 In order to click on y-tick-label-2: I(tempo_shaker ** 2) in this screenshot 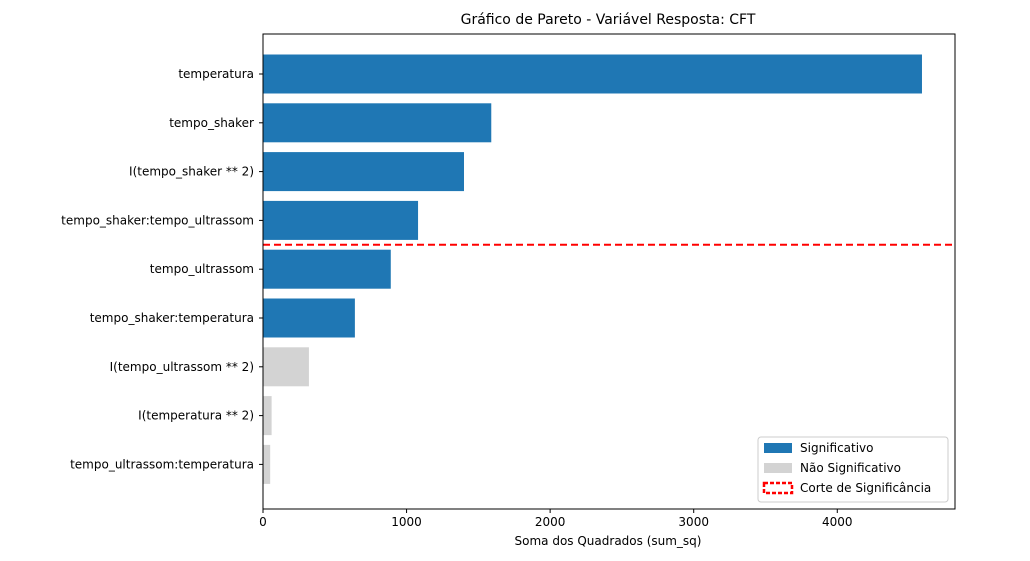, I will do `click(191, 172)`.